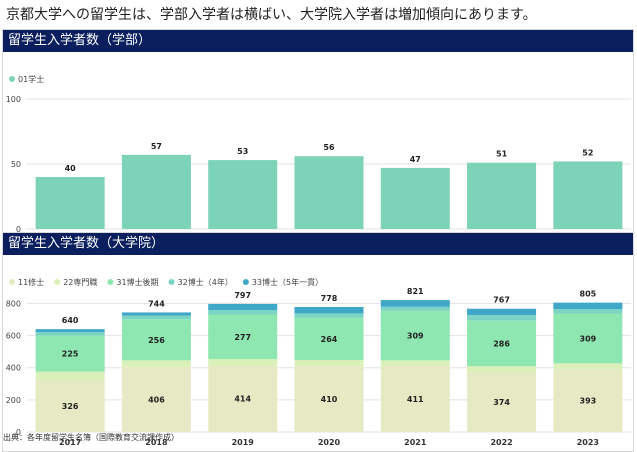 The width and height of the screenshot is (637, 452). I want to click on total-label: 744, so click(156, 303).